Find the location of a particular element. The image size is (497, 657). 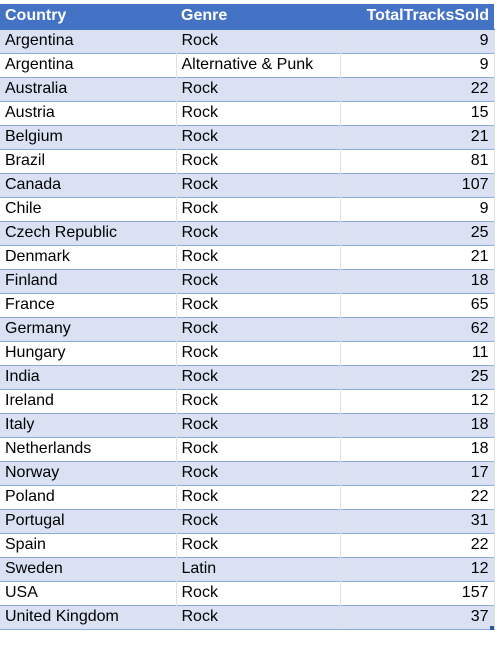

table-row: Argentina Alternative & Punk 9 is located at coordinates (247, 65).